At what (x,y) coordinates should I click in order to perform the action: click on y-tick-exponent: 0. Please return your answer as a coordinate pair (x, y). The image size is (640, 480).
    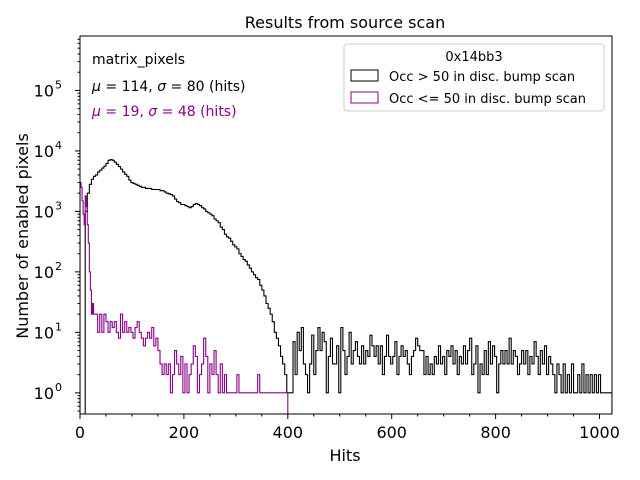
    Looking at the image, I should click on (58, 387).